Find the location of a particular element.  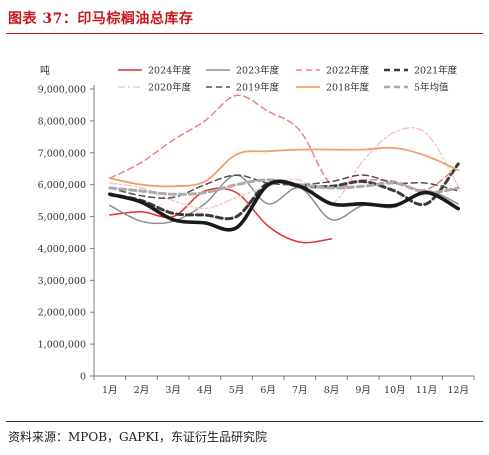

x-tick-label: 10月 is located at coordinates (395, 390).